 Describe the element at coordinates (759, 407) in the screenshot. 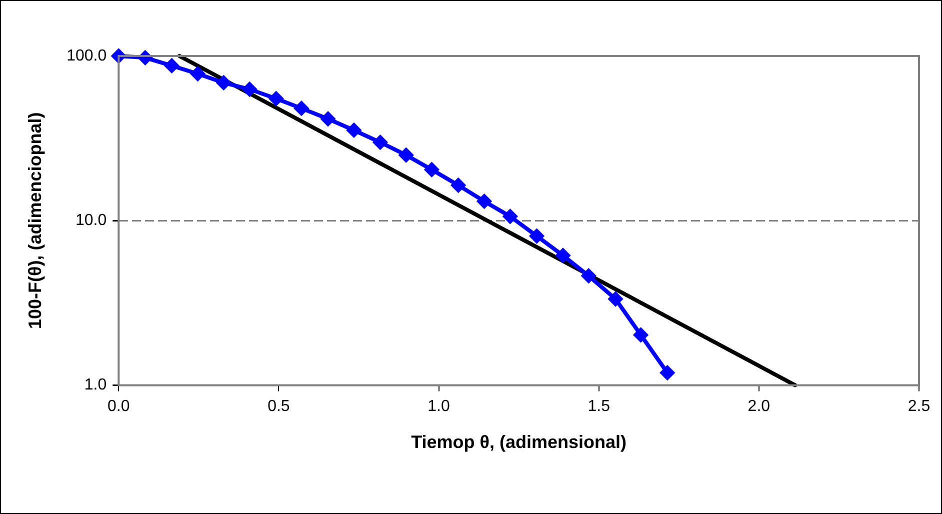

I see `x-tick-label: 2.0` at that location.